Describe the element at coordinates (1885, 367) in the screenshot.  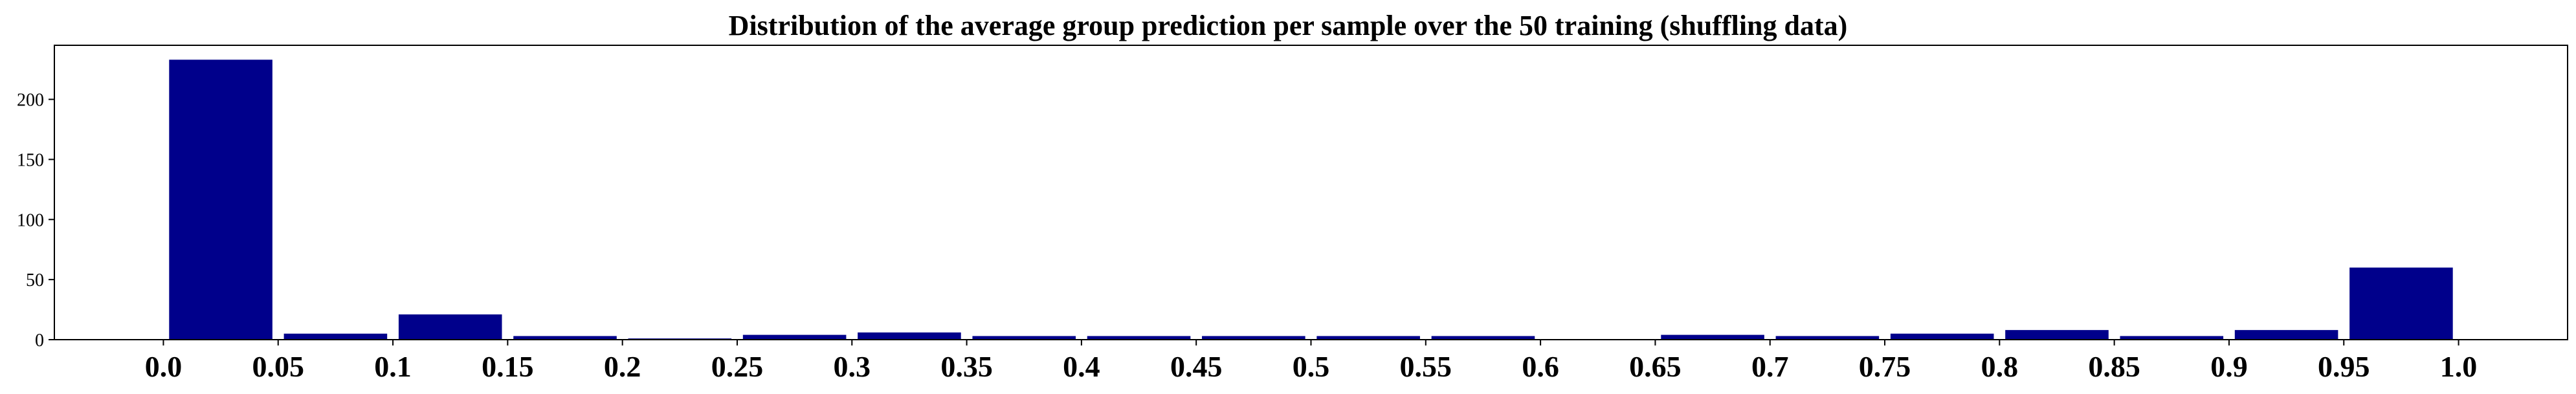
I see `x-tick-label: 0.75` at that location.